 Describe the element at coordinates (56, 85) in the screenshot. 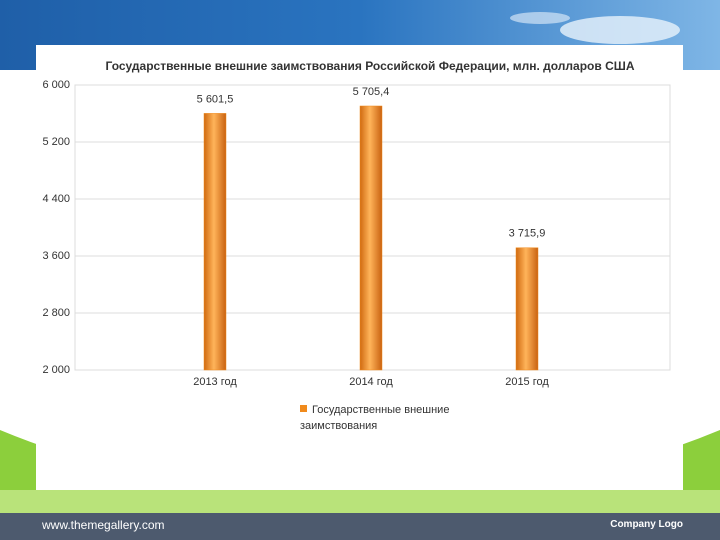

I see `y-tick-label: 6 000` at that location.